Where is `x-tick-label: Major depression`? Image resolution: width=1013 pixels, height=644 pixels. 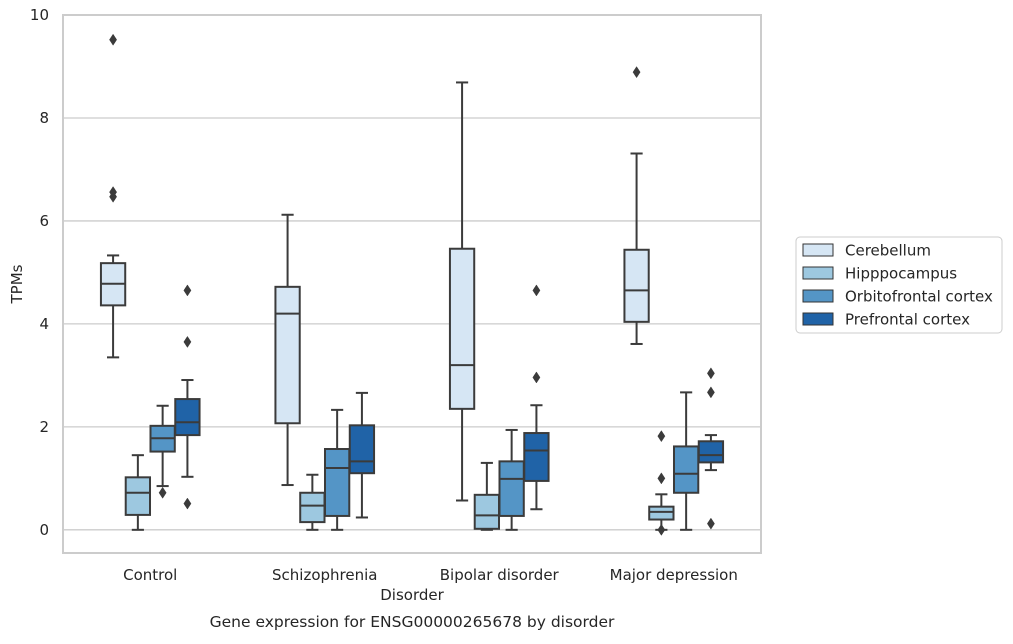
x-tick-label: Major depression is located at coordinates (674, 575).